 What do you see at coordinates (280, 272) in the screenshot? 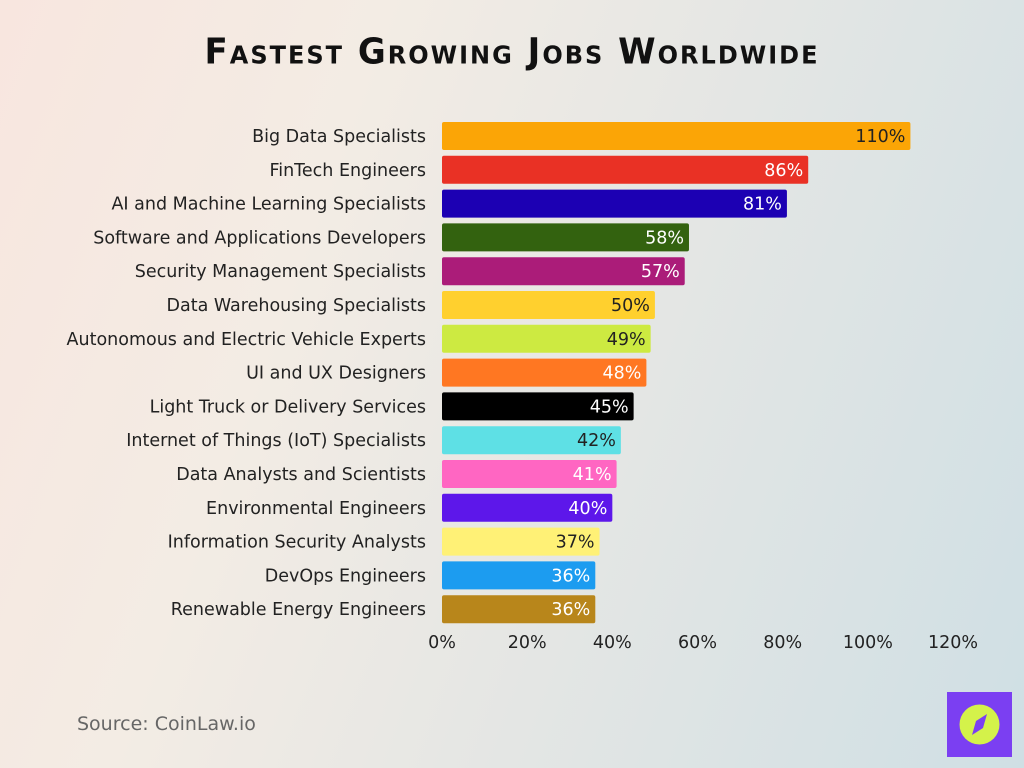
I see `category-label: Security Management Specialists` at bounding box center [280, 272].